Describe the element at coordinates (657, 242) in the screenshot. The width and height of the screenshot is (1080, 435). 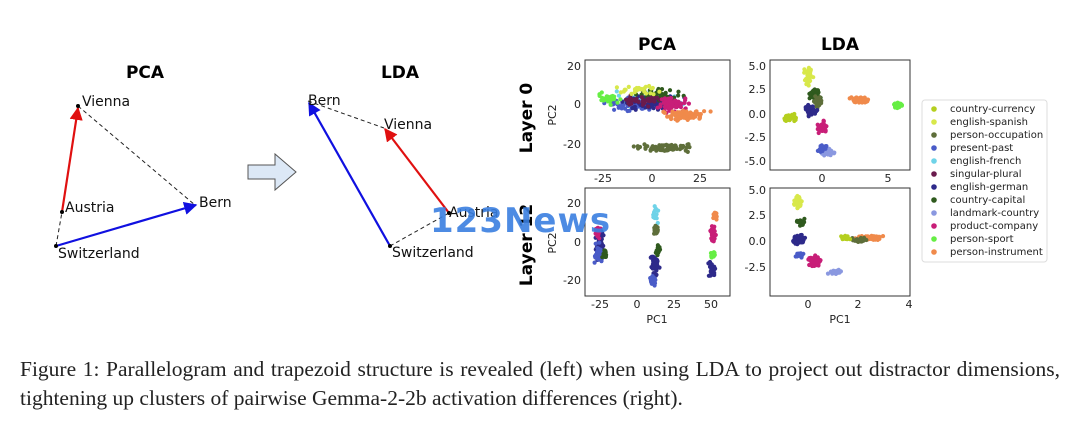
I see `panel-pca-layer12-frame` at that location.